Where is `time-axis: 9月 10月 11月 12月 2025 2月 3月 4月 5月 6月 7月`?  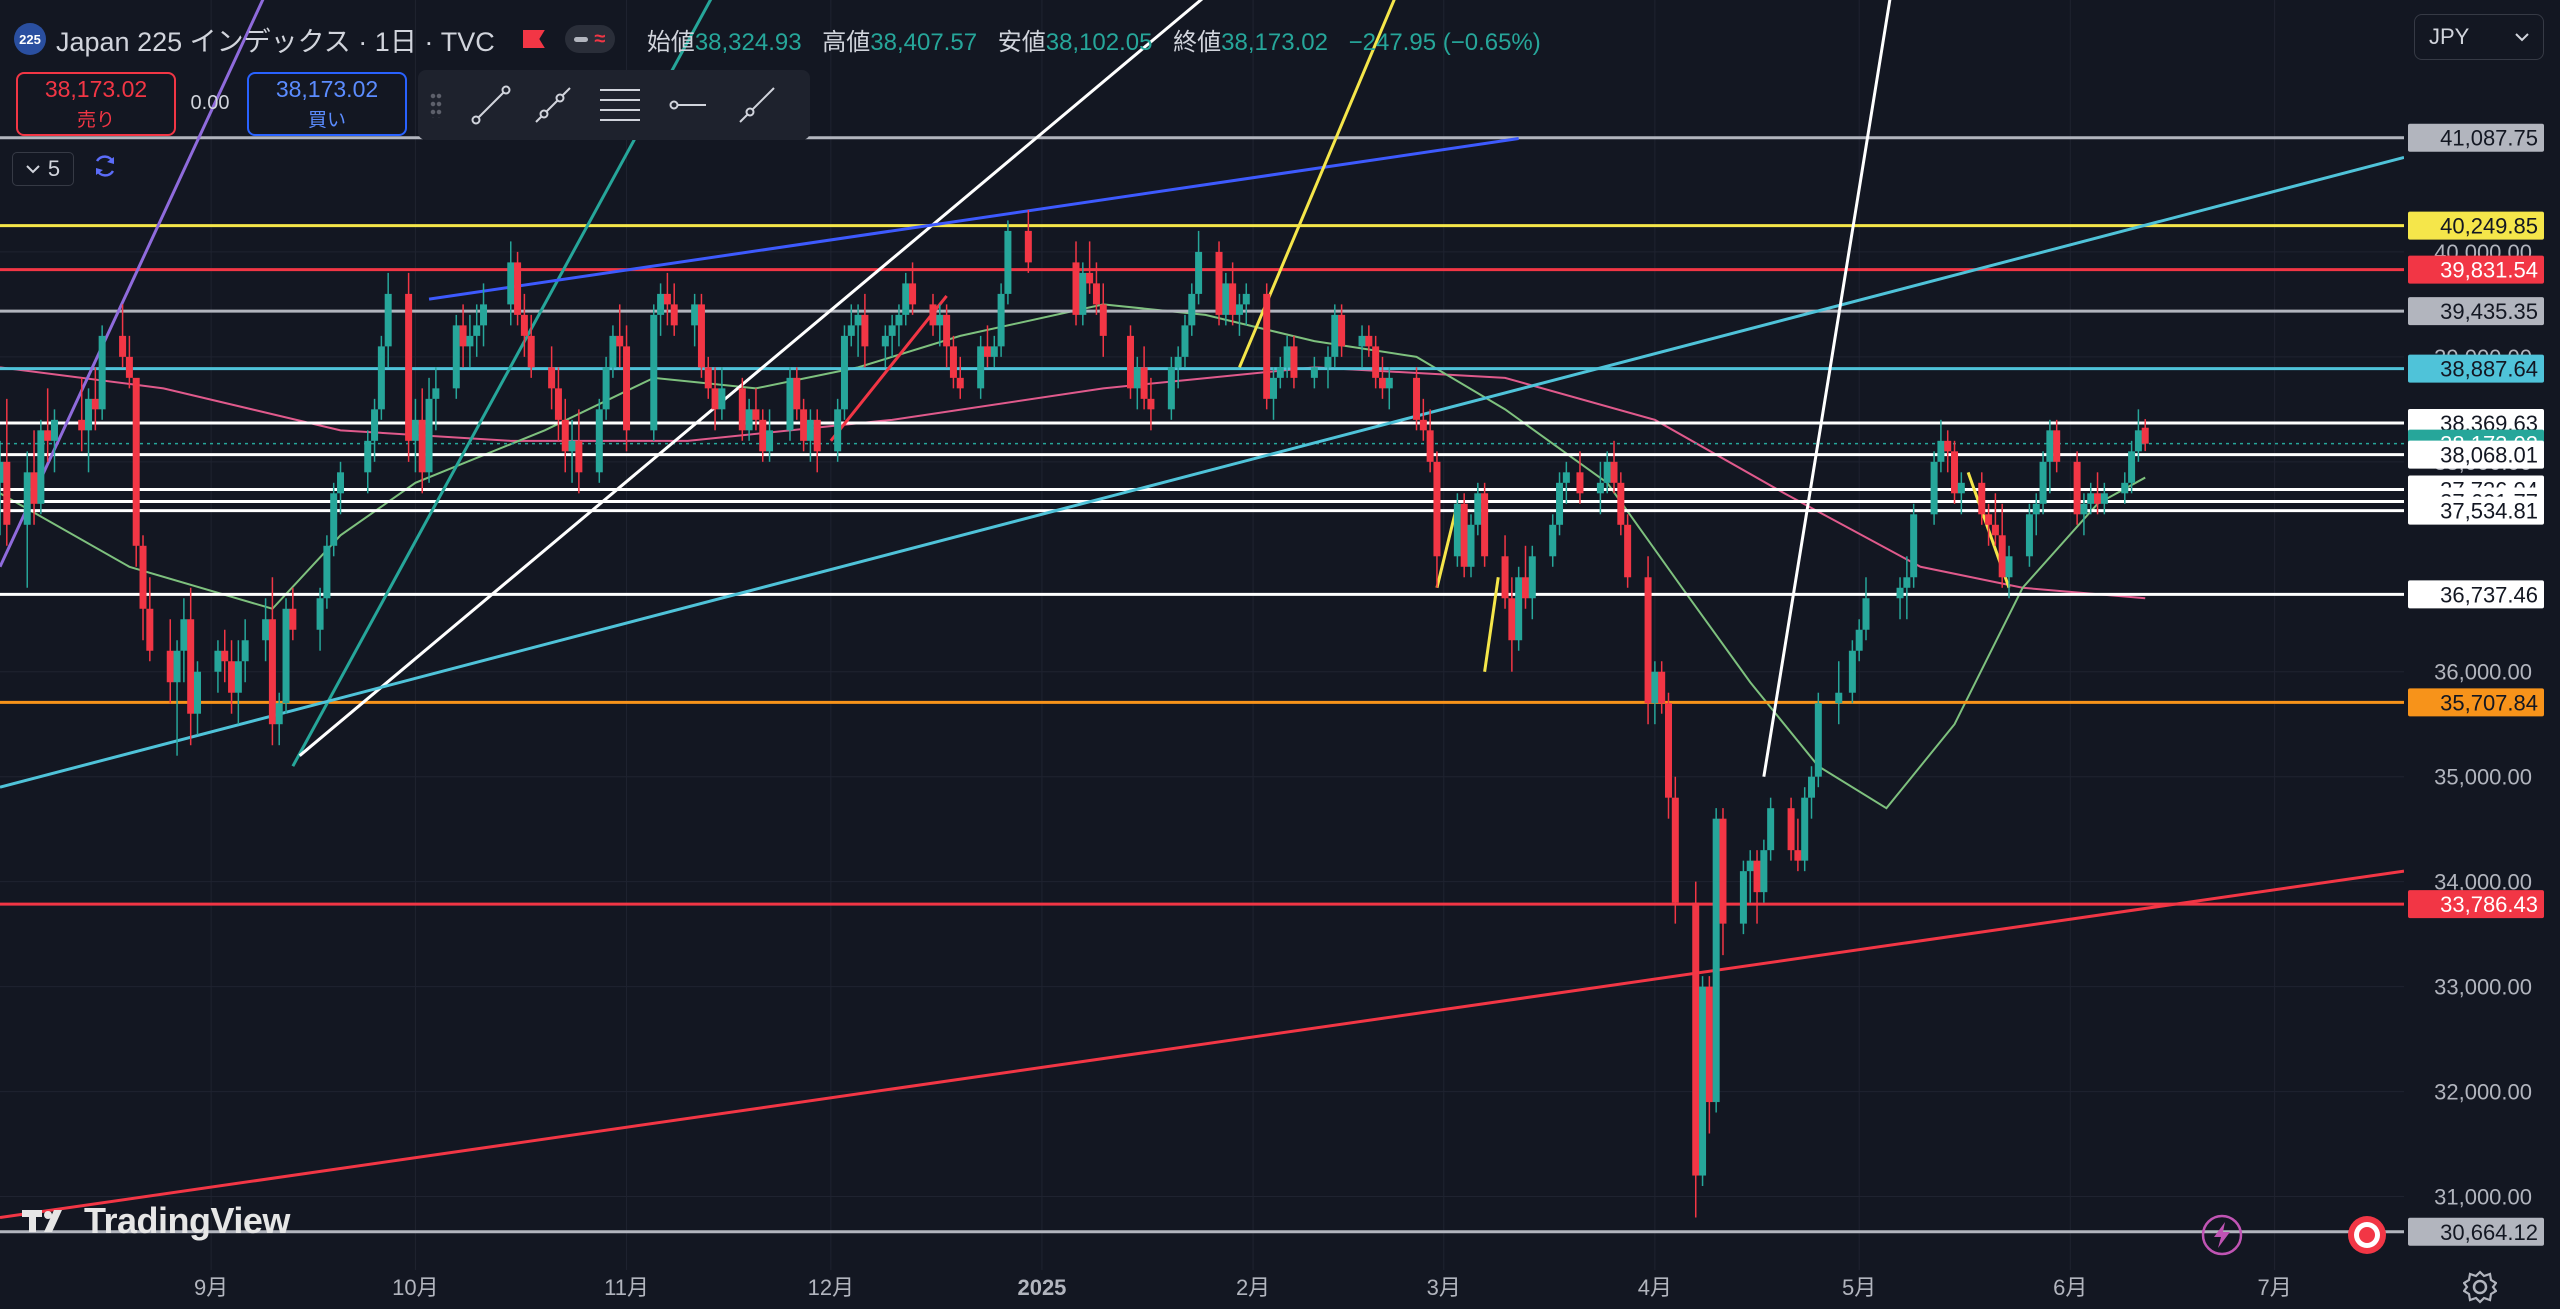 time-axis: 9月 10月 11月 12月 2025 2月 3月 4月 5月 6月 7月 is located at coordinates (1280, 1289).